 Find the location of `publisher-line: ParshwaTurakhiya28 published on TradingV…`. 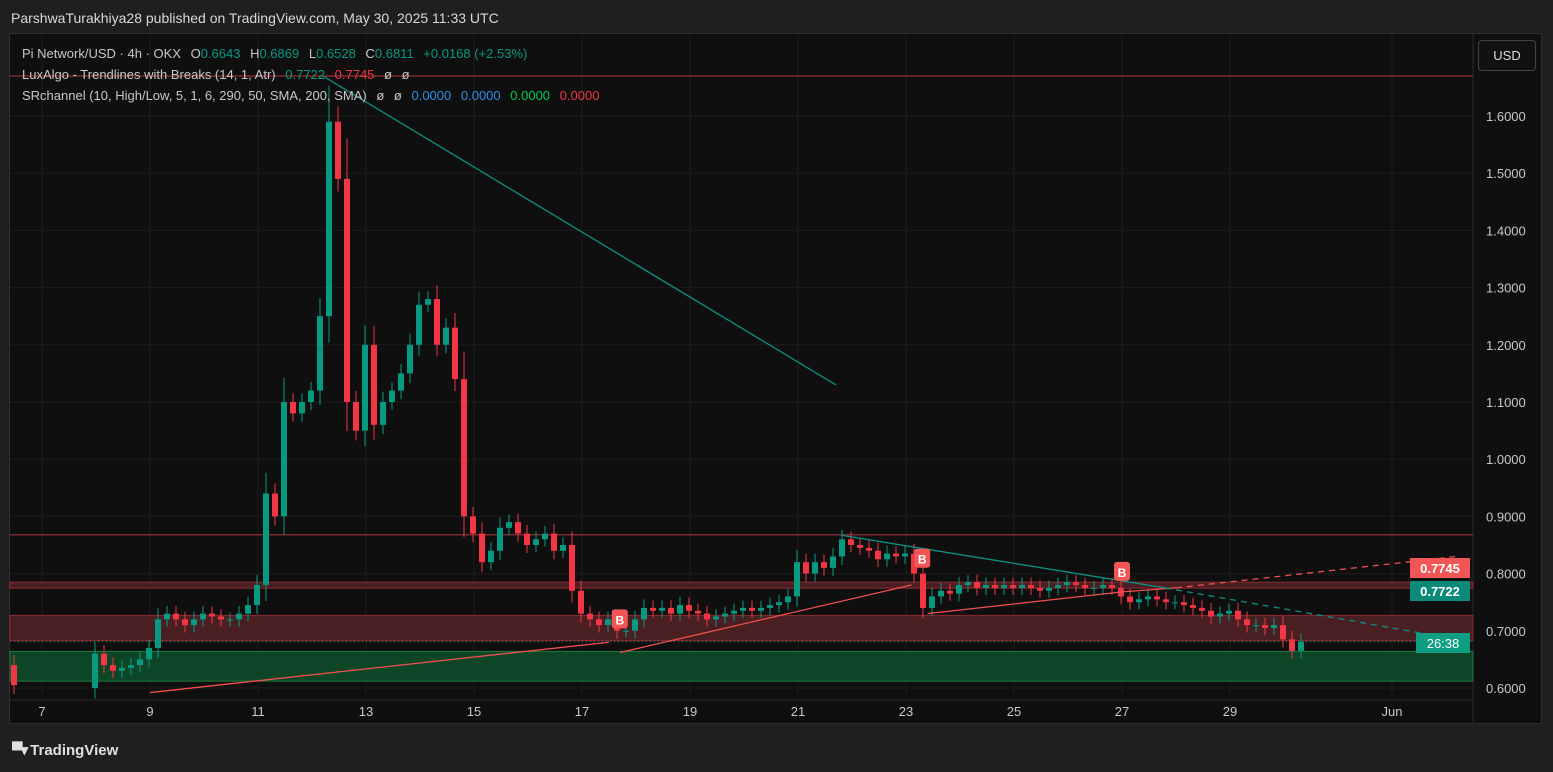

publisher-line: ParshwaTurakhiya28 published on TradingV… is located at coordinates (255, 18).